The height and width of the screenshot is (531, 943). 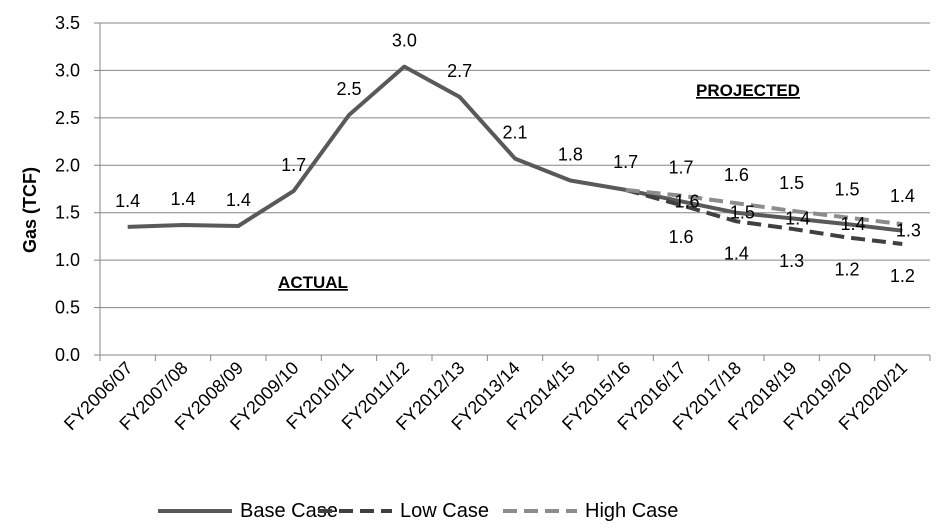 What do you see at coordinates (289, 511) in the screenshot?
I see `legend-label-1: Base Case` at bounding box center [289, 511].